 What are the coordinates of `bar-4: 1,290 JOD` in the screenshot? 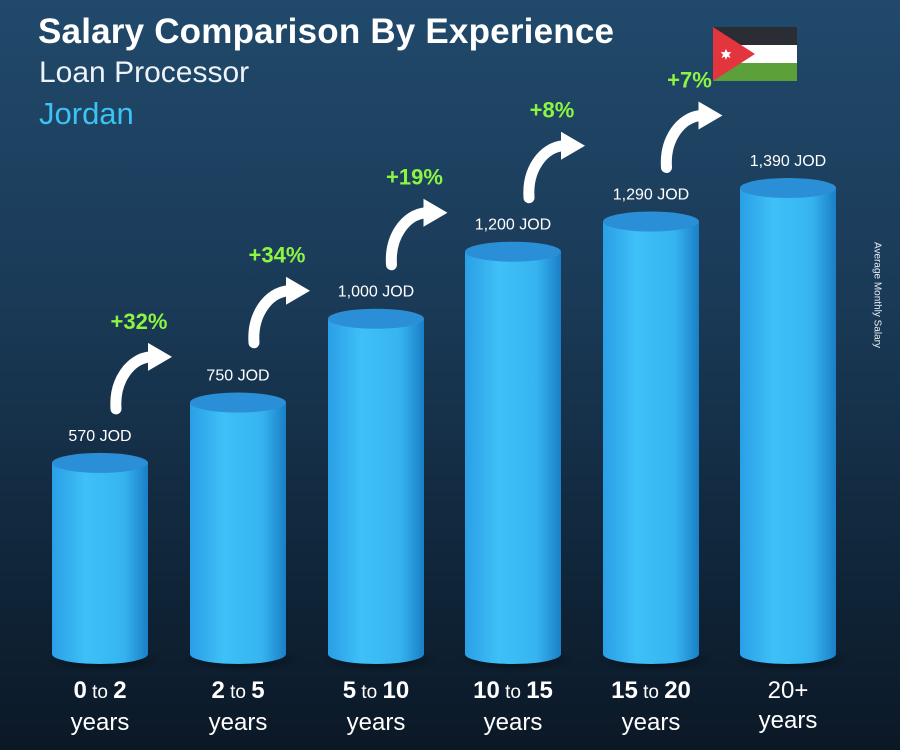 It's located at (655, 429).